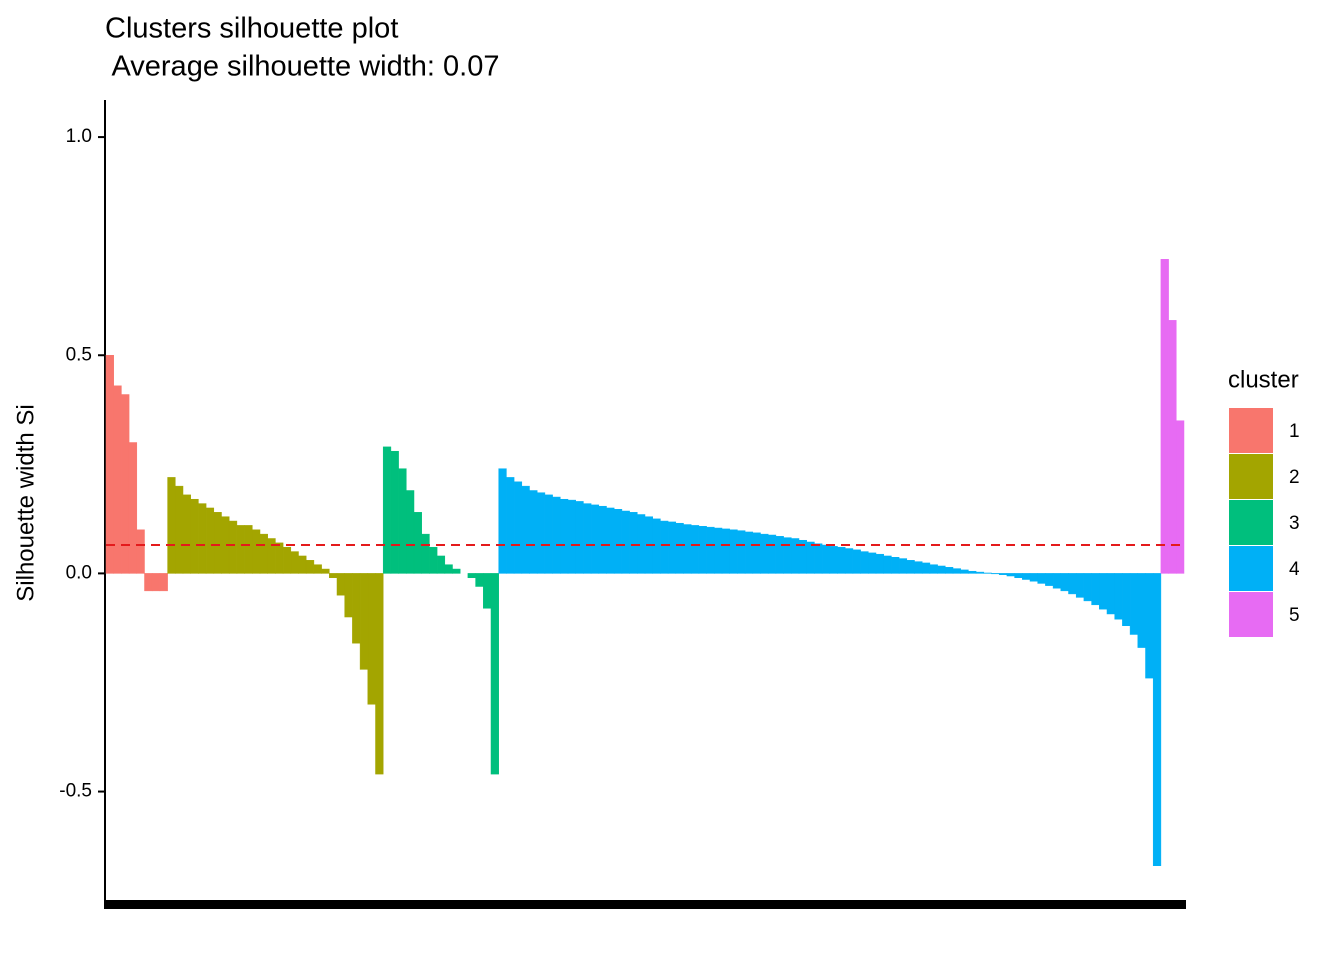  Describe the element at coordinates (79, 572) in the screenshot. I see `y-tick-label: 0.0` at that location.